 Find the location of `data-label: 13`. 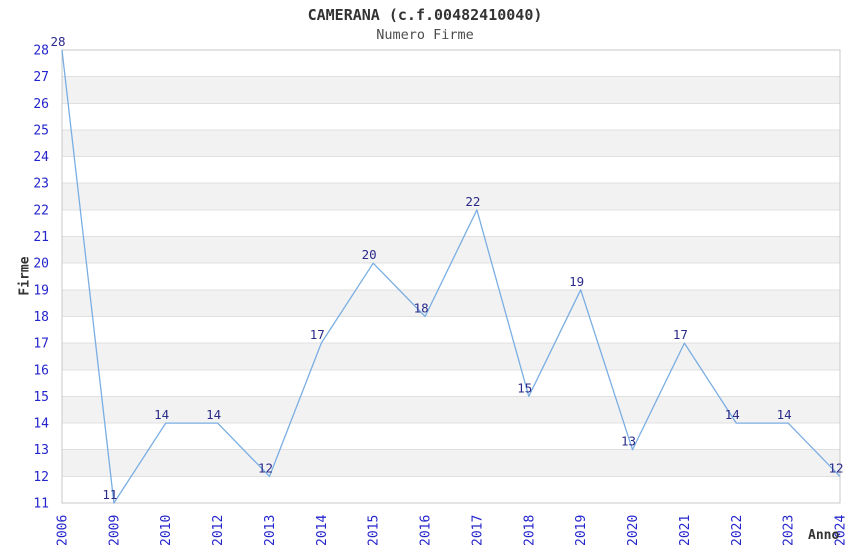

data-label: 13 is located at coordinates (628, 441).